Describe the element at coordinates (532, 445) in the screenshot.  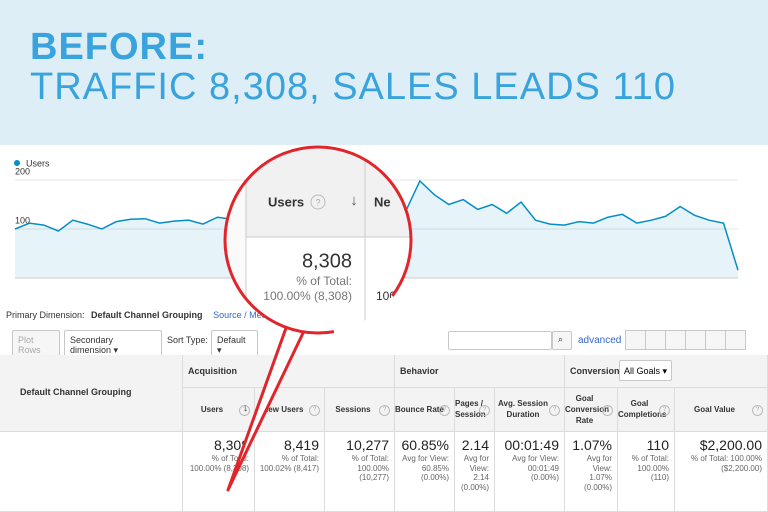
I see `metric-value: 00:01:49` at that location.